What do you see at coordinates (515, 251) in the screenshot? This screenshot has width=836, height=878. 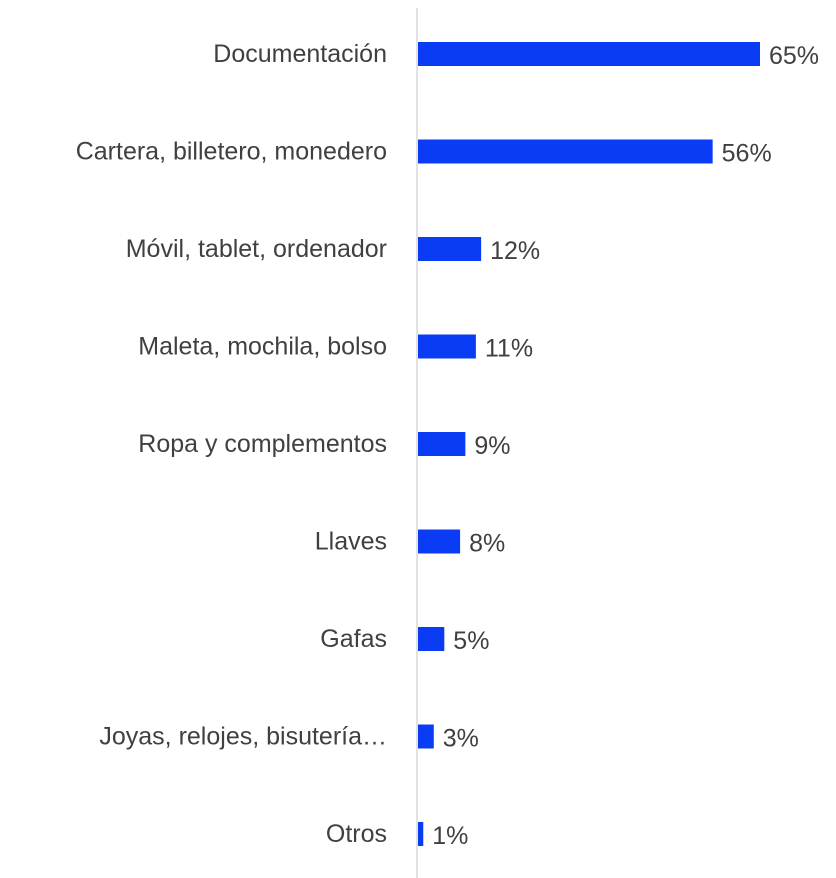 I see `value-label: 12%` at bounding box center [515, 251].